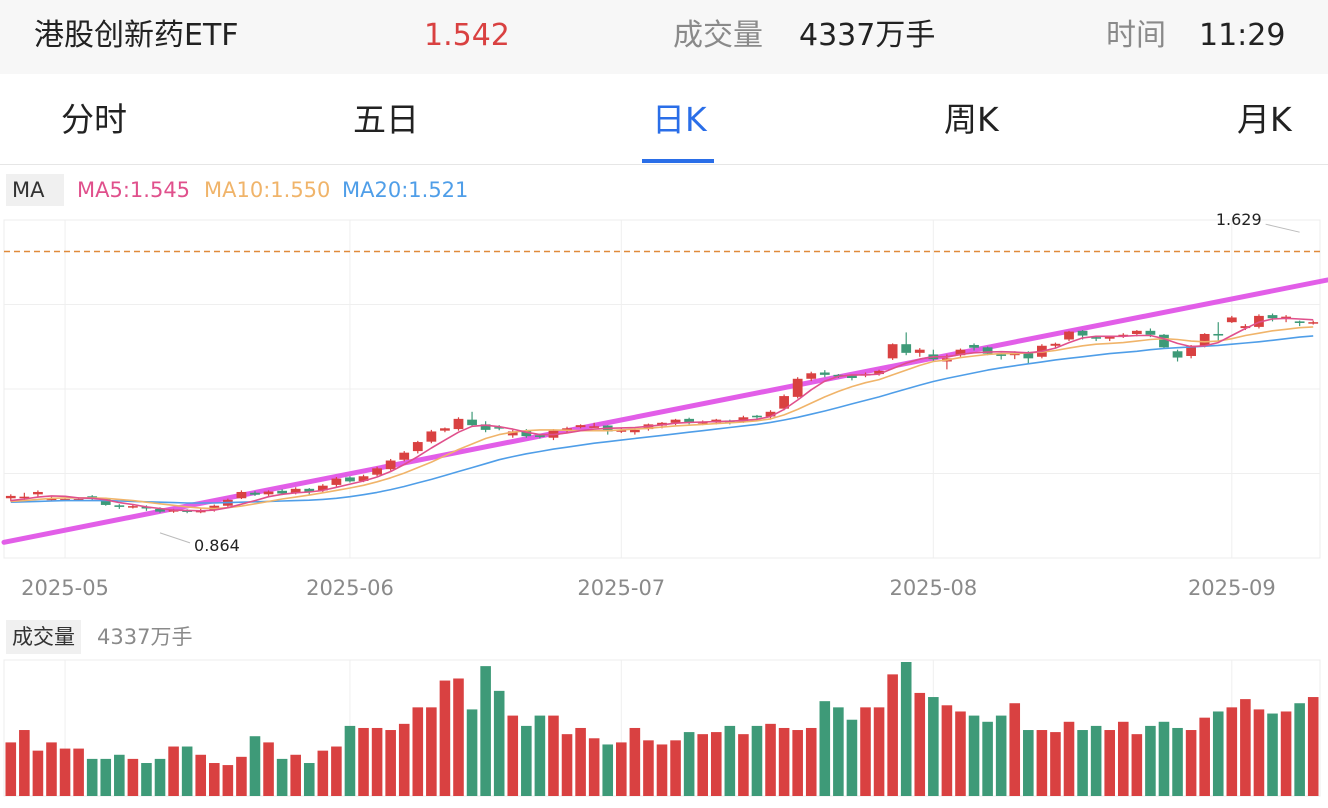  I want to click on ma-legend: MA MA5:1.545 MA10:1.550 MA20:1.521, so click(664, 189).